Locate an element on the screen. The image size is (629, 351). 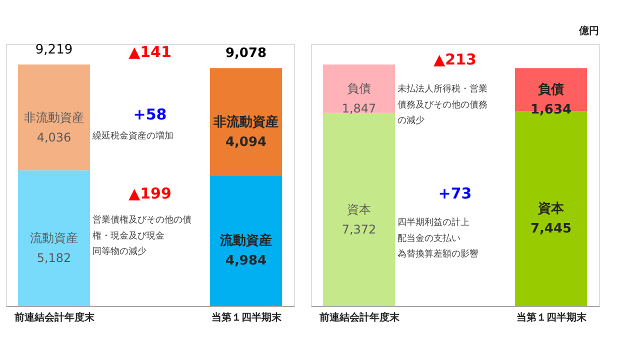
annotation: +58 is located at coordinates (150, 115).